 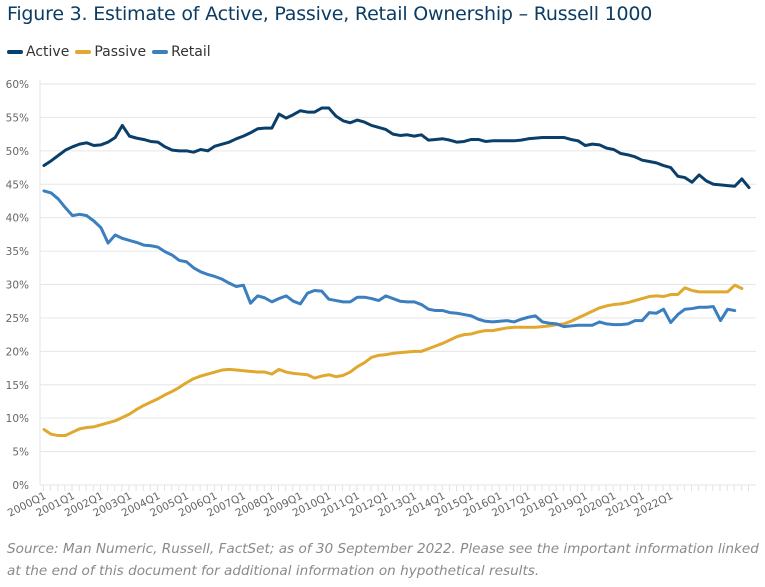 I want to click on y-tick-label: 10%, so click(x=17, y=419).